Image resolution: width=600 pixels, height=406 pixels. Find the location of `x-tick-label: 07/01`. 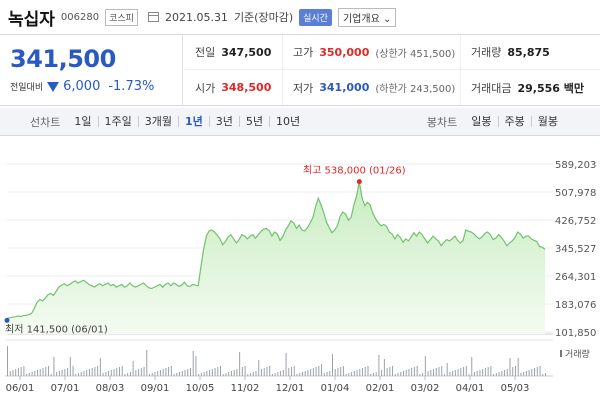

x-tick-label: 07/01 is located at coordinates (65, 388).